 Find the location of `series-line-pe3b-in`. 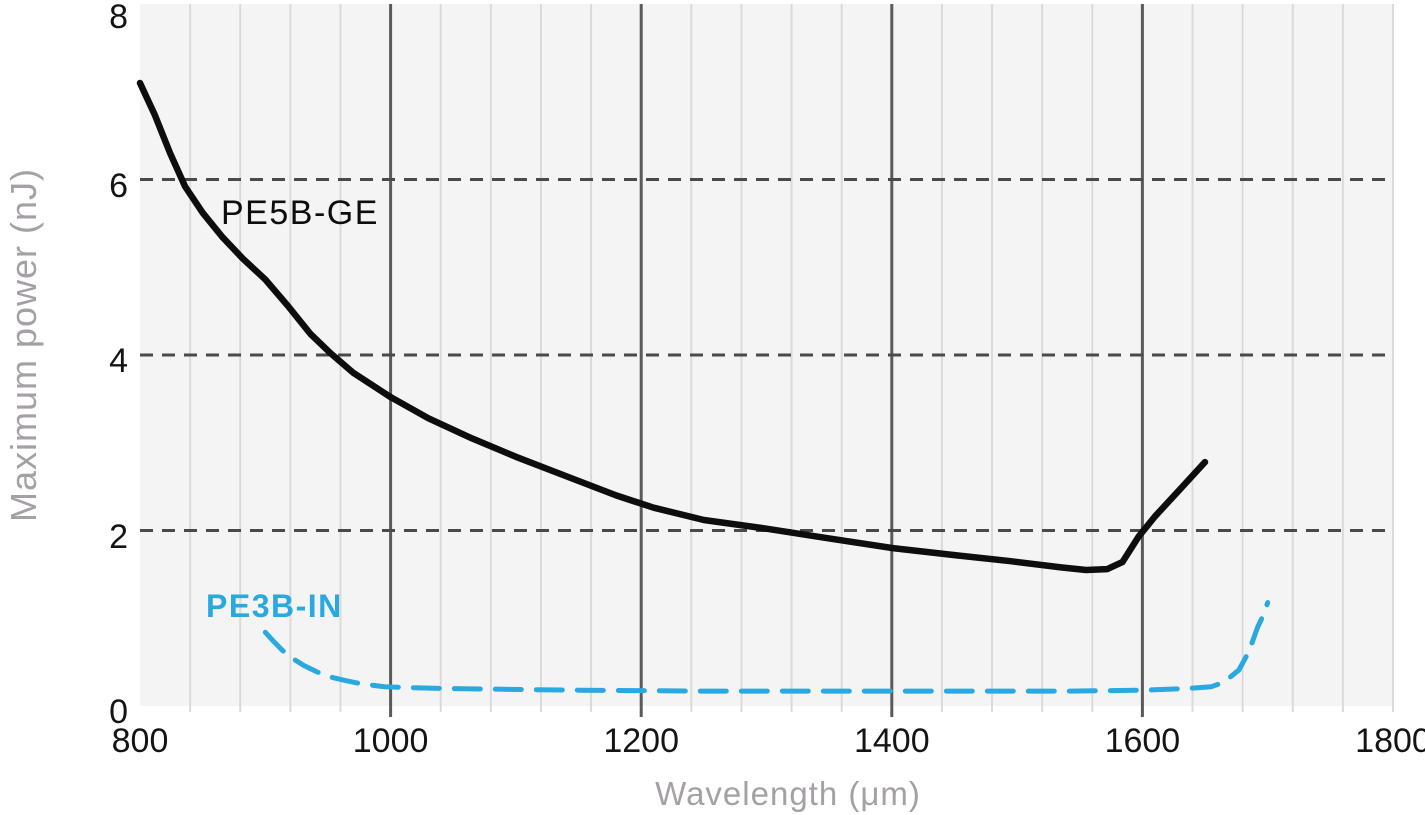

series-line-pe3b-in is located at coordinates (766, 647).